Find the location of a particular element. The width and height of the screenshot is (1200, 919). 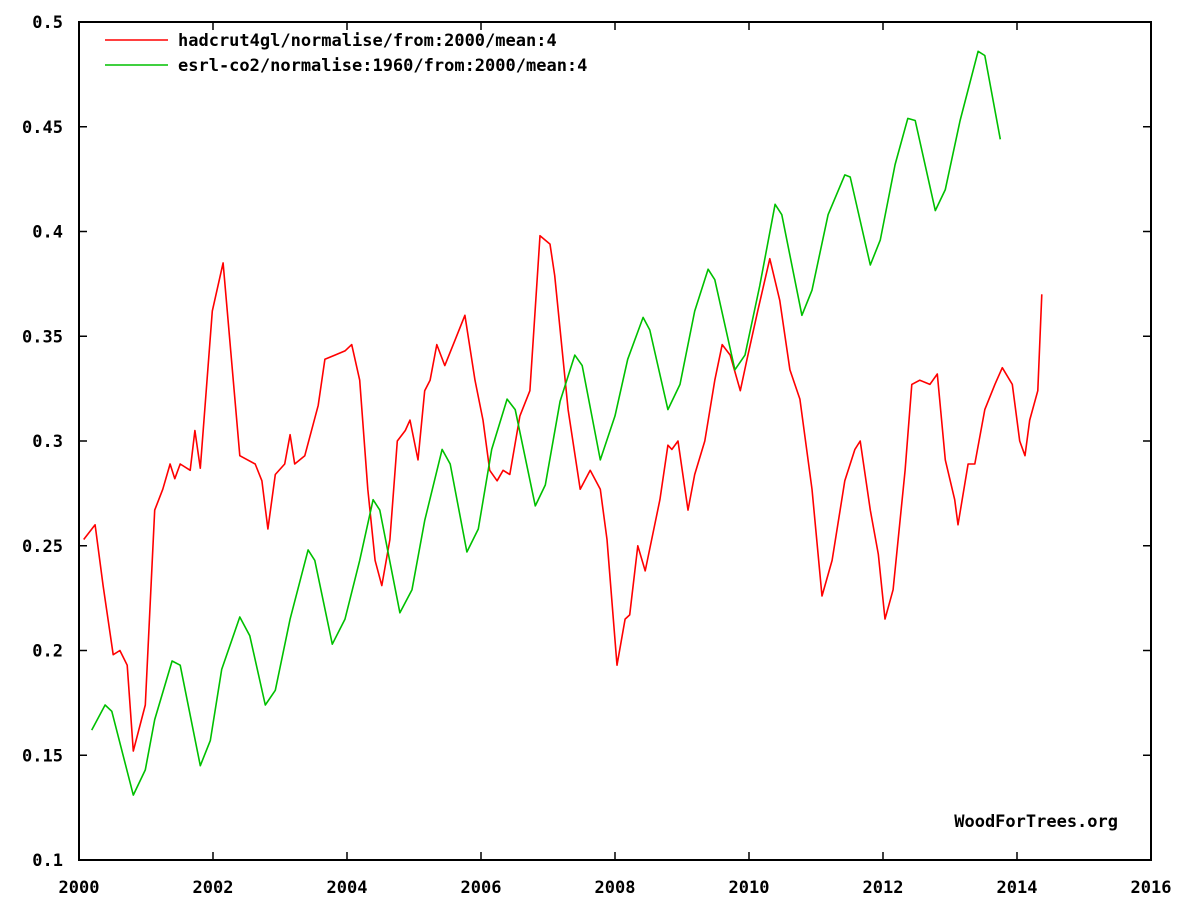

y-tick-label: 0.3 is located at coordinates (47, 442).